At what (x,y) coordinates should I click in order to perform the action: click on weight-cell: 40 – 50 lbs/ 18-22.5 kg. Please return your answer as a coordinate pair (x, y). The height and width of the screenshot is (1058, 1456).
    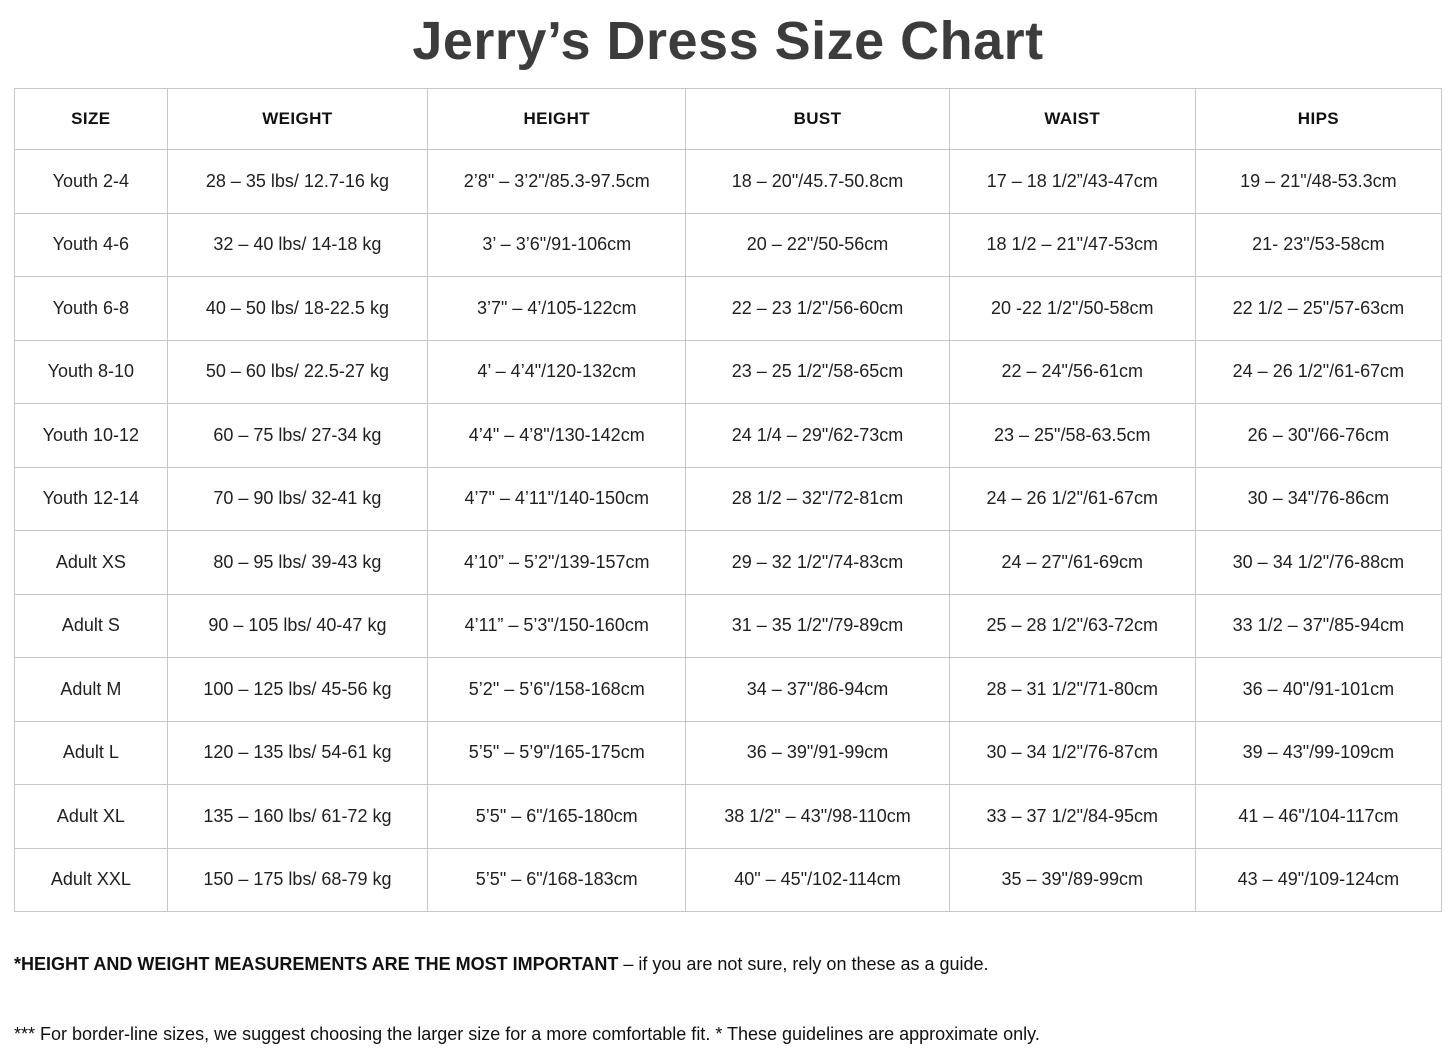
    Looking at the image, I should click on (297, 308).